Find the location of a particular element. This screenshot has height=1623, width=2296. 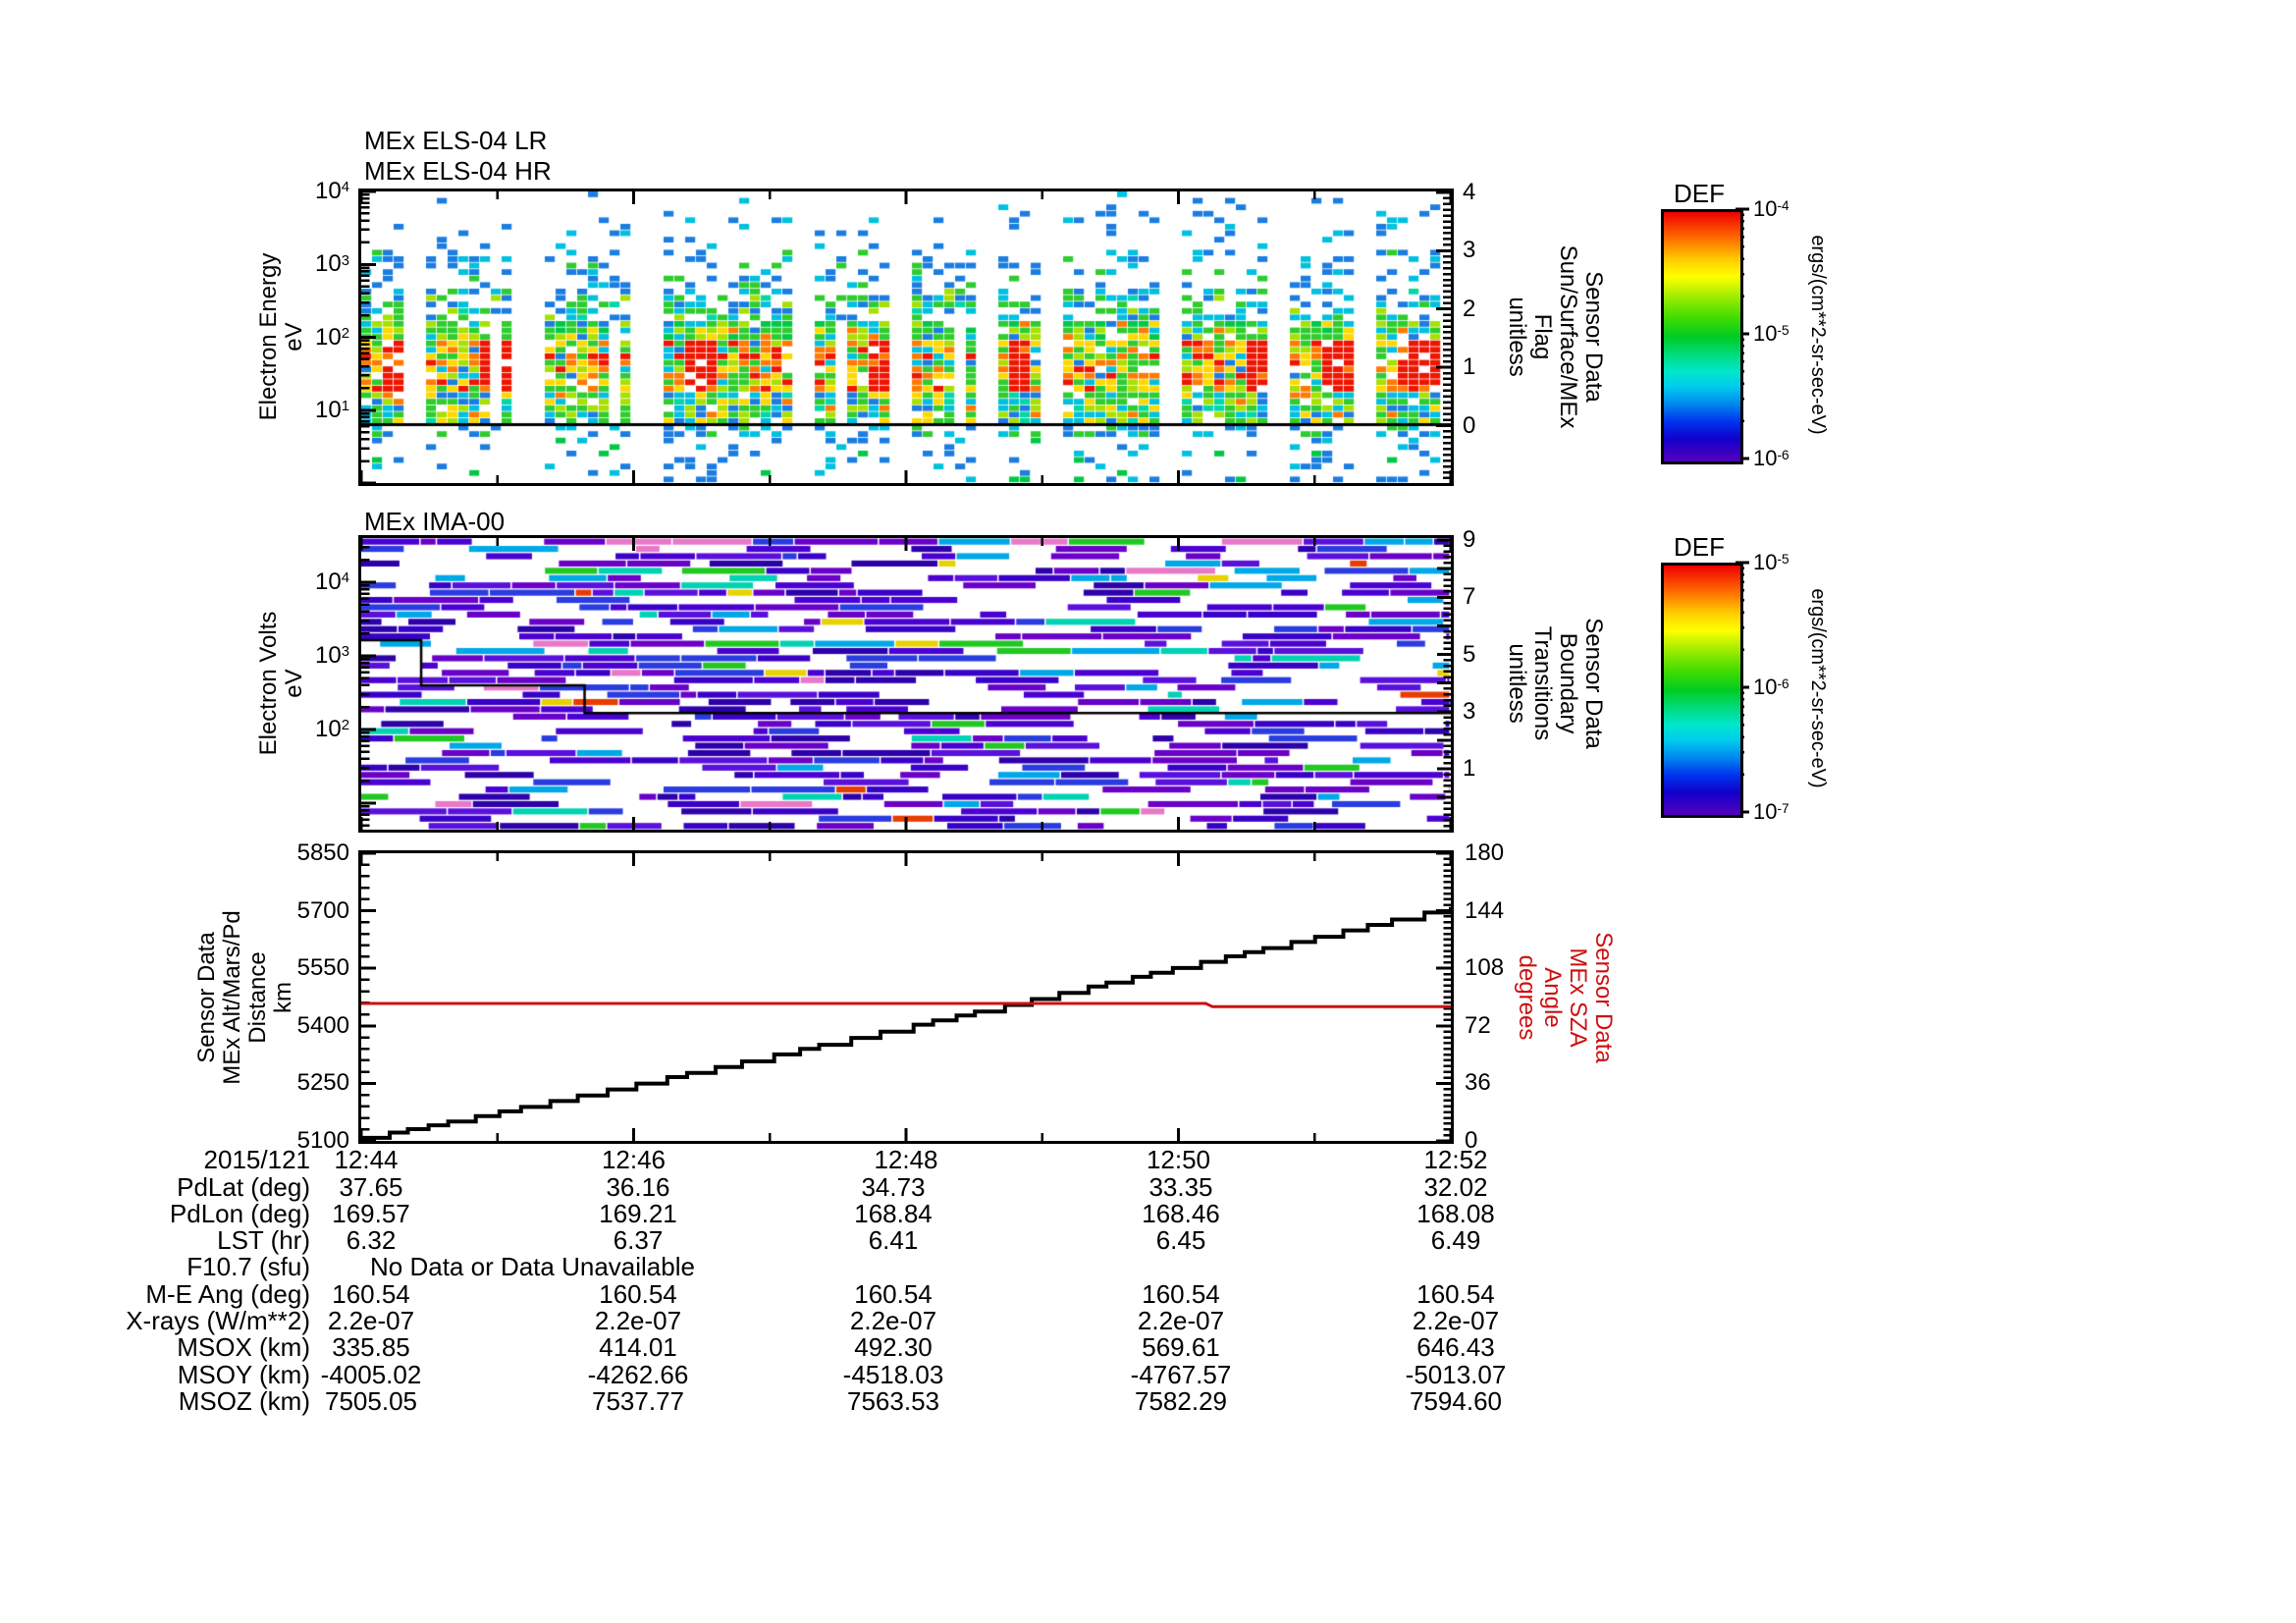

axis-label-line: Sun/Surface/MEx is located at coordinates (1568, 336).